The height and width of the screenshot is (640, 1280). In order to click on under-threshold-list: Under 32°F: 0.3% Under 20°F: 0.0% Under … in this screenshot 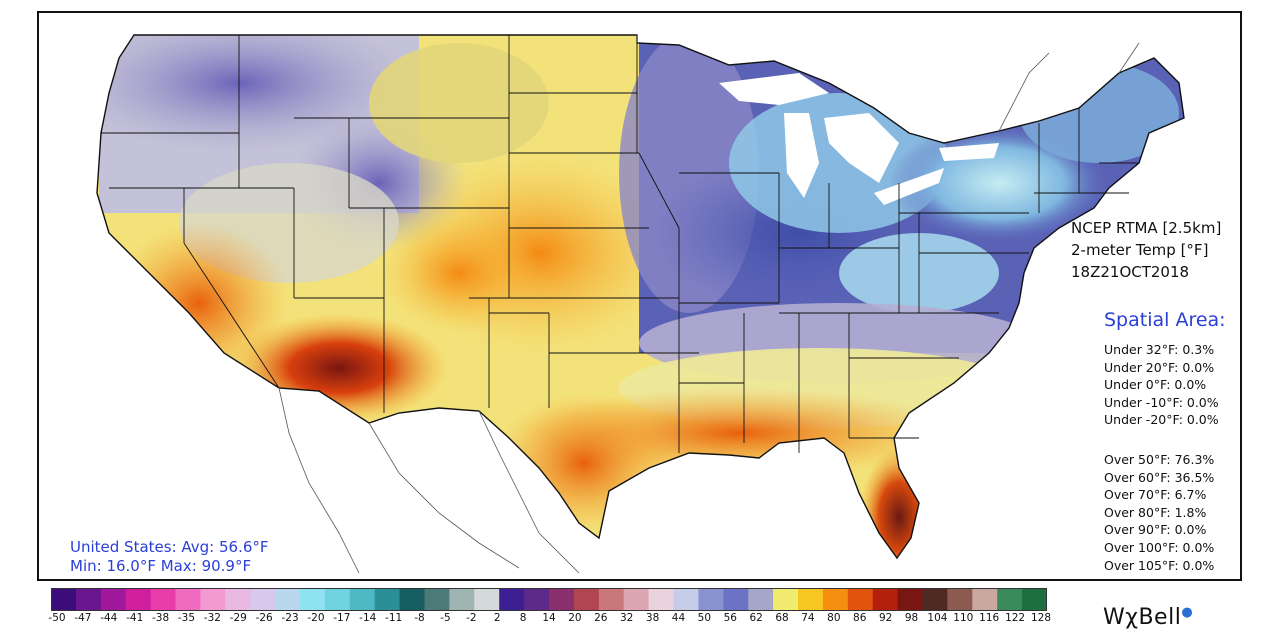, I will do `click(1161, 385)`.